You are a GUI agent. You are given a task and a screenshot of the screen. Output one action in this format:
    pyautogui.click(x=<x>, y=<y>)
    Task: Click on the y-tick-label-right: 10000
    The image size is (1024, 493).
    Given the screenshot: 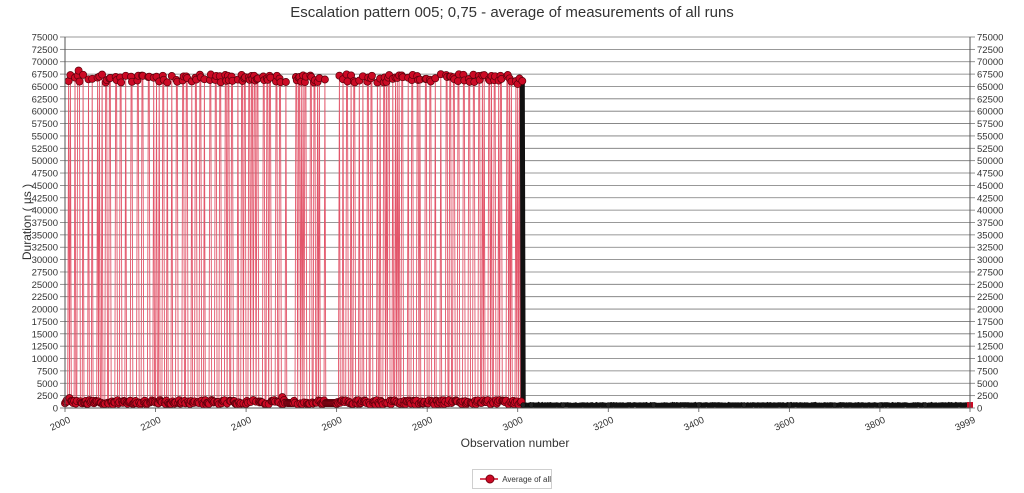 What is the action you would take?
    pyautogui.click(x=990, y=359)
    